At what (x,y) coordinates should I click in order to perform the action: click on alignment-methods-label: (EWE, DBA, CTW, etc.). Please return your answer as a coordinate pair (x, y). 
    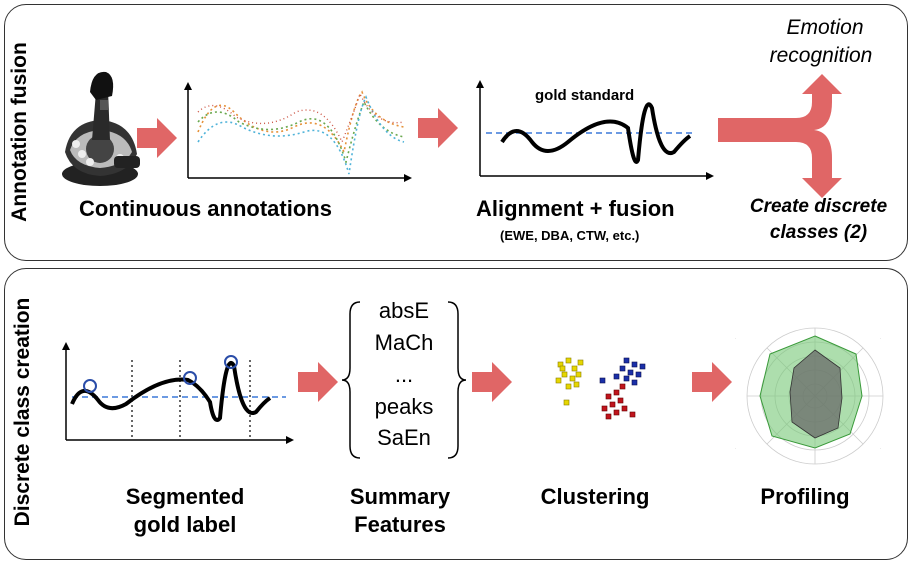
    Looking at the image, I should click on (570, 235).